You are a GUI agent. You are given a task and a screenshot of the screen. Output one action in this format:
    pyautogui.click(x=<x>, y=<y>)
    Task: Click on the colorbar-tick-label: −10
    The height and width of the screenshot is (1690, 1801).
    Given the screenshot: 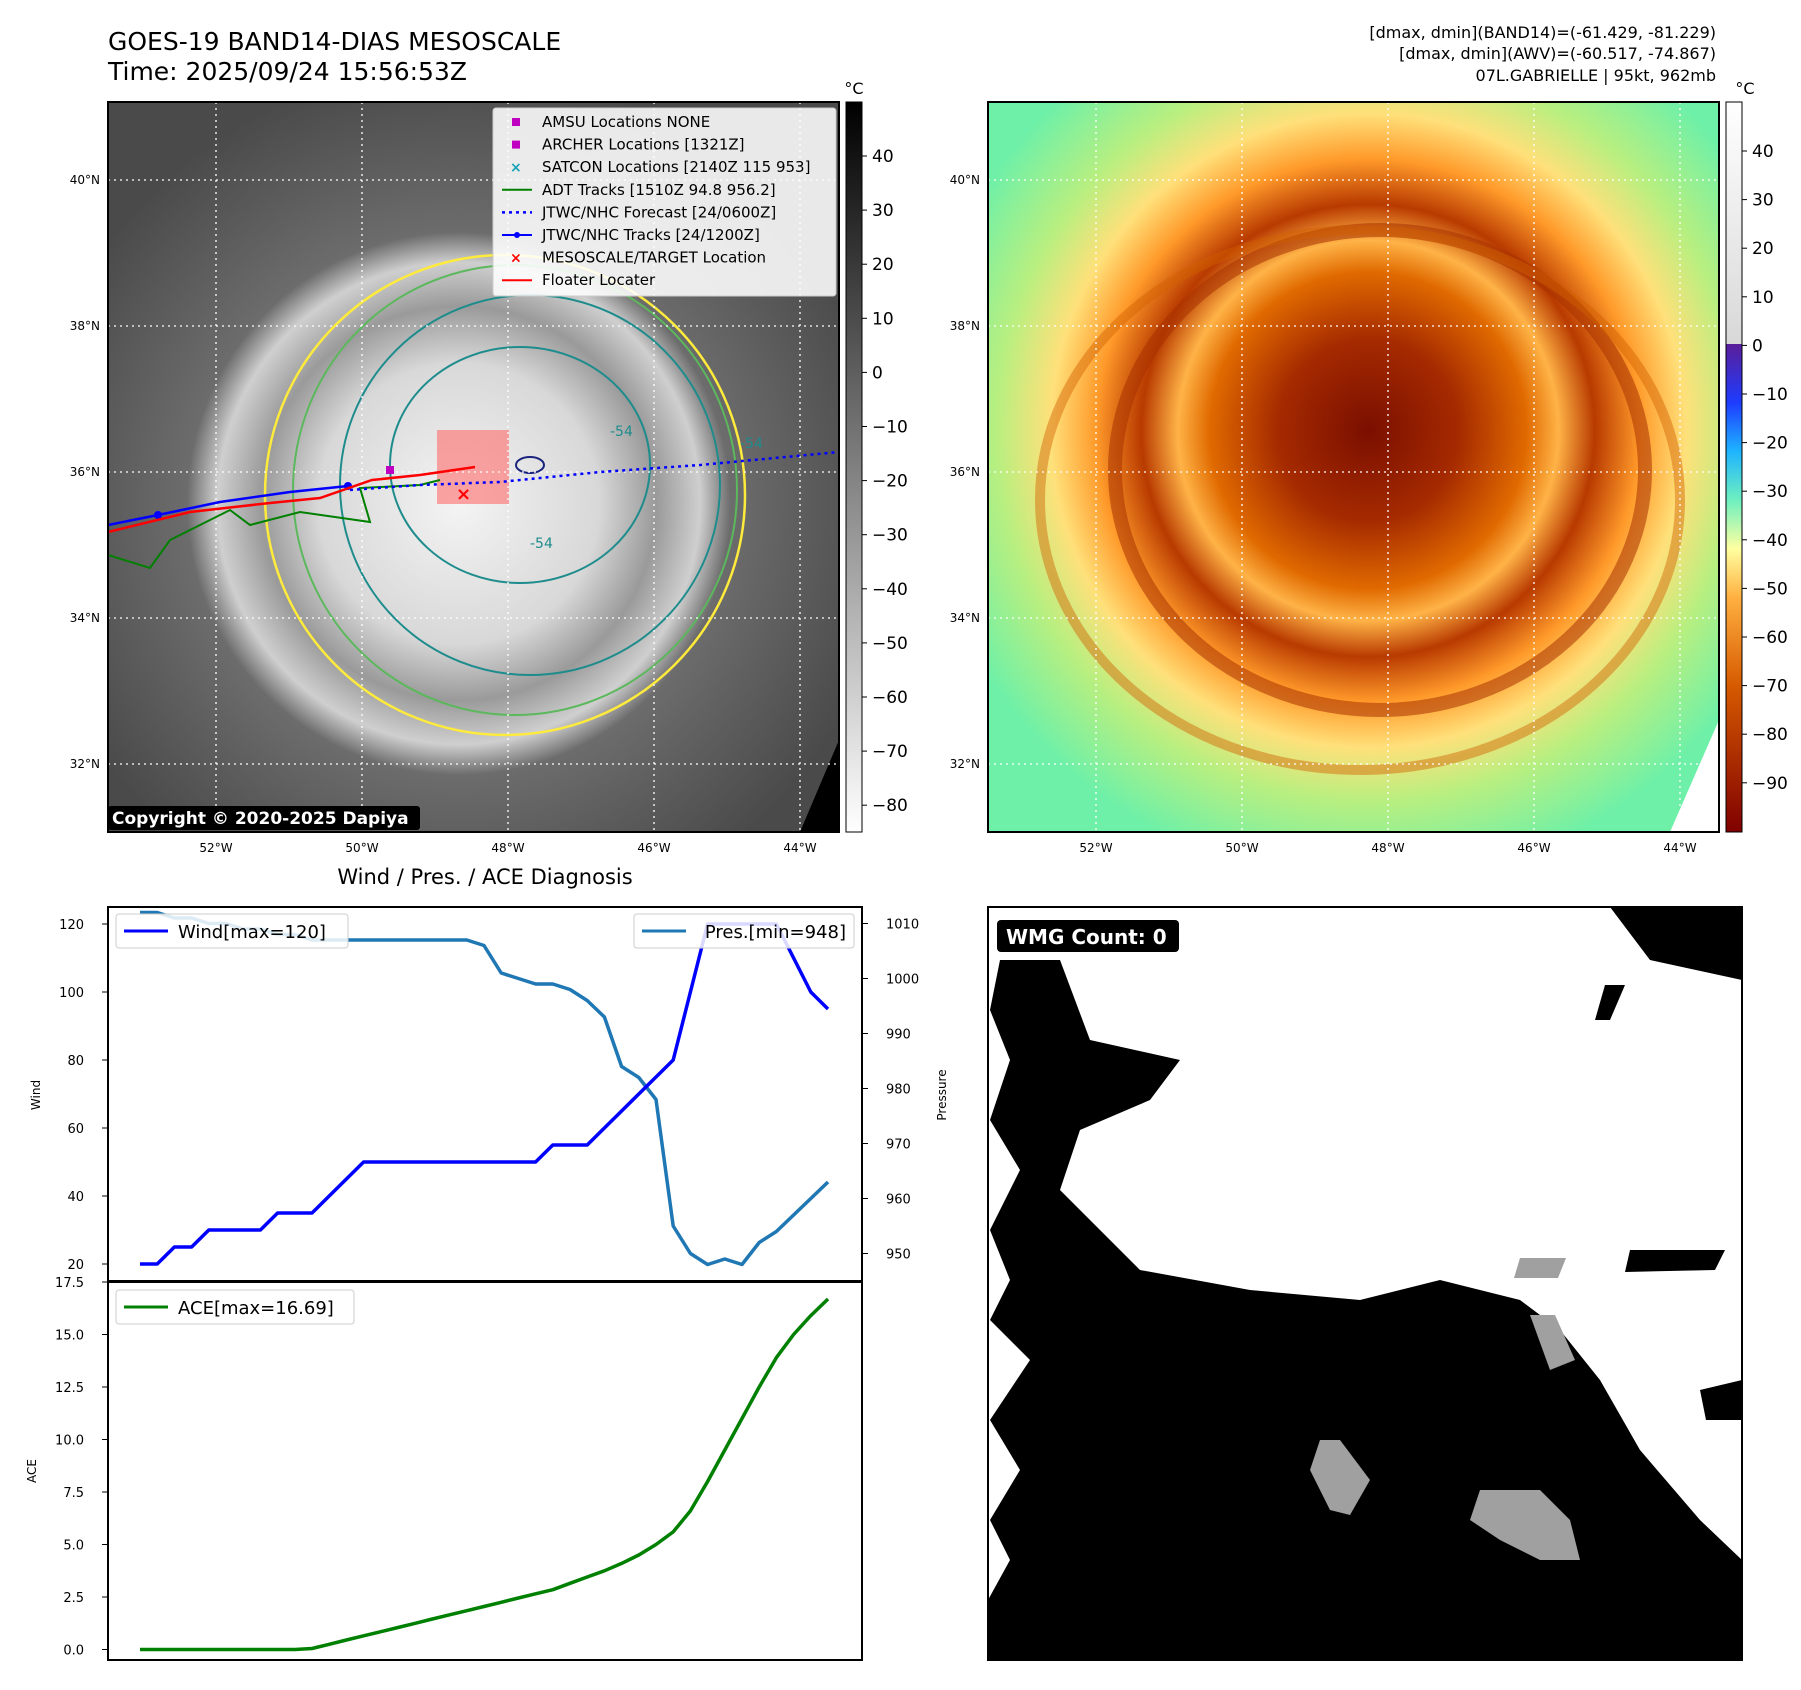 What is the action you would take?
    pyautogui.click(x=890, y=428)
    